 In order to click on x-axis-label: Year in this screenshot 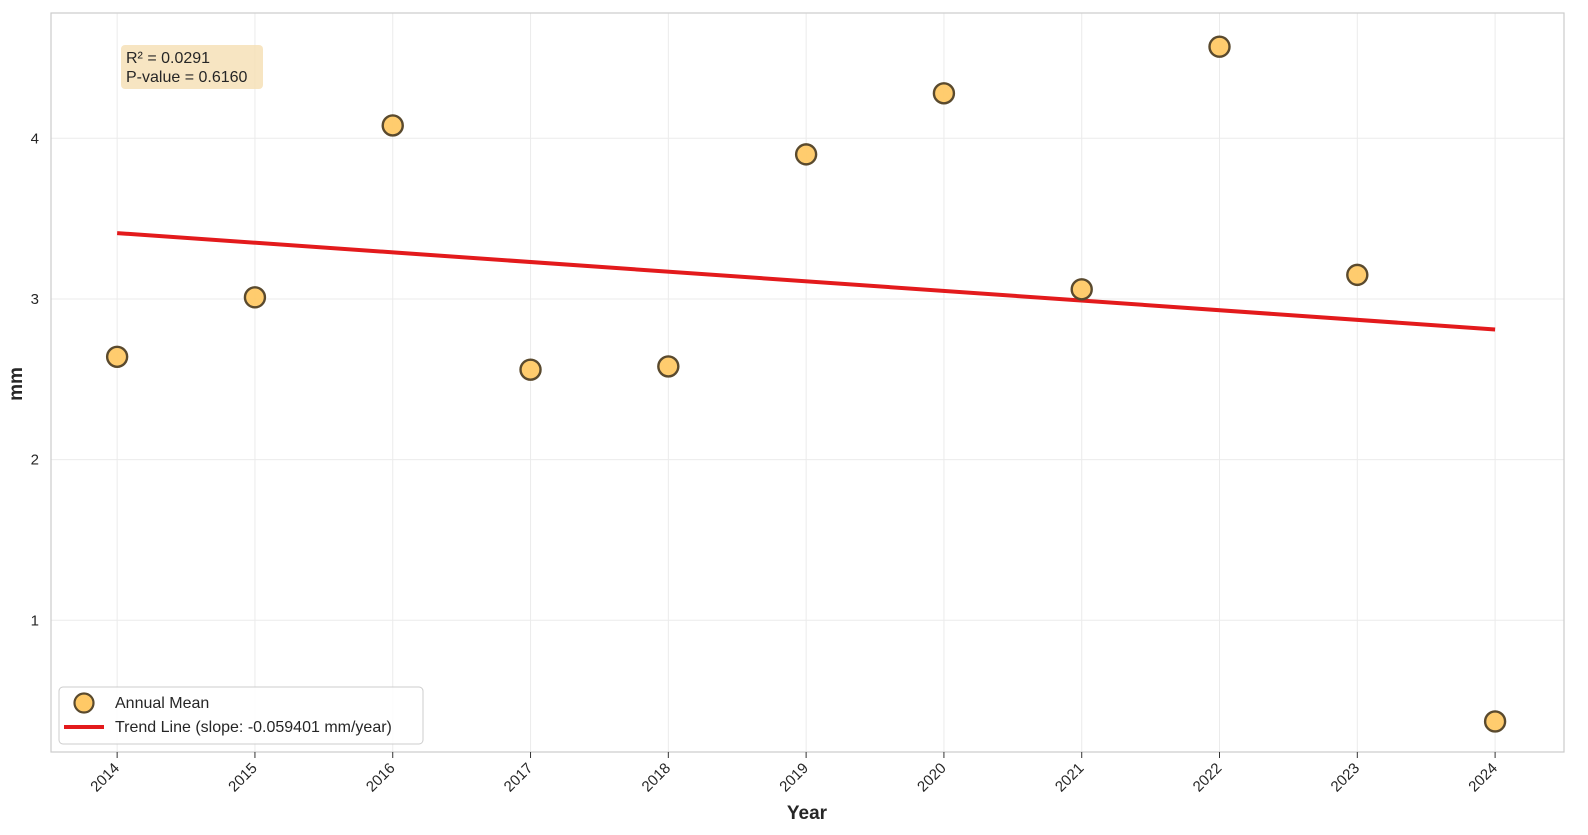, I will do `click(807, 813)`.